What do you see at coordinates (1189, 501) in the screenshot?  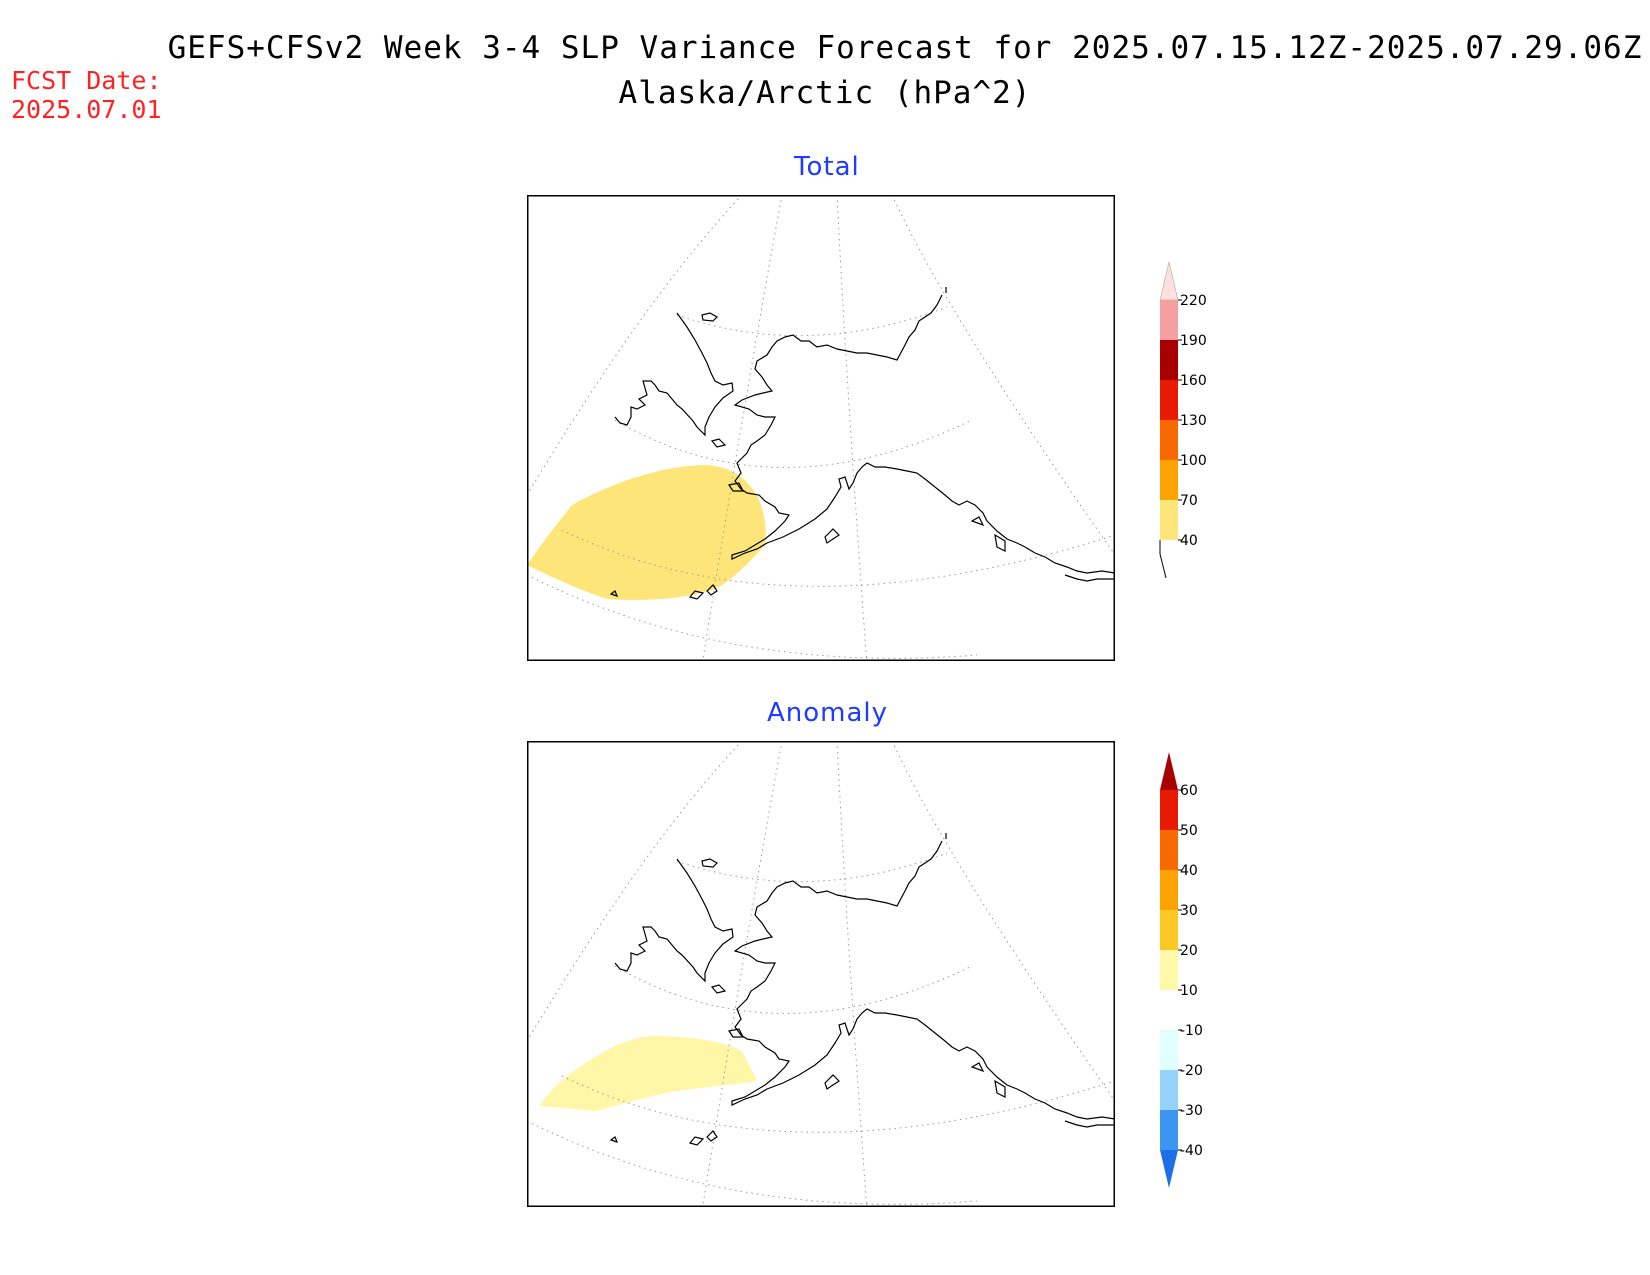 I see `colorbar-total-tick-label: 70` at bounding box center [1189, 501].